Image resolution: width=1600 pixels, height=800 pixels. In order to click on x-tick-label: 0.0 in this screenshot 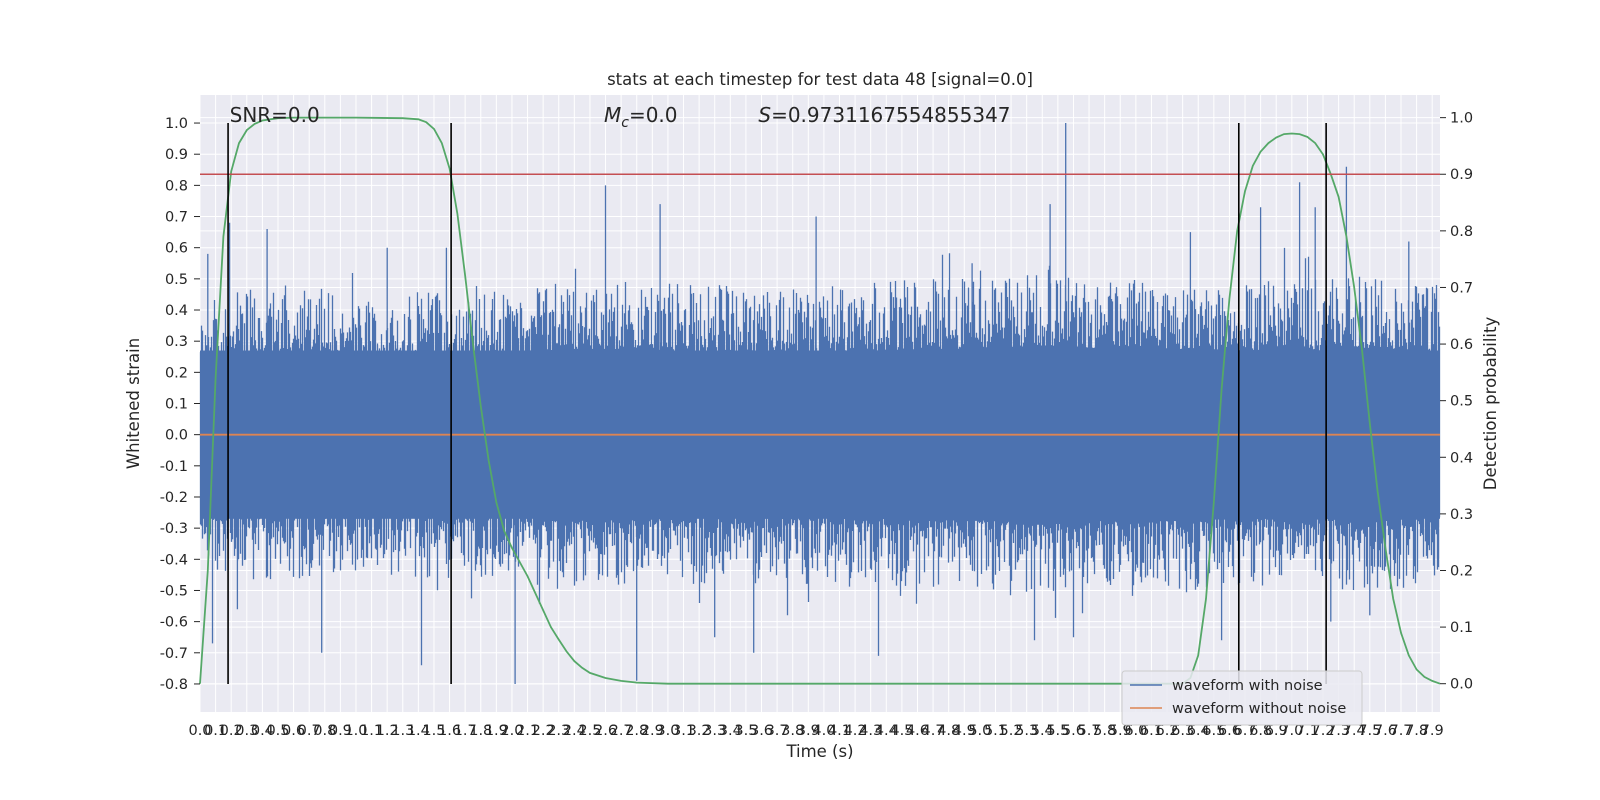, I will do `click(199, 731)`.